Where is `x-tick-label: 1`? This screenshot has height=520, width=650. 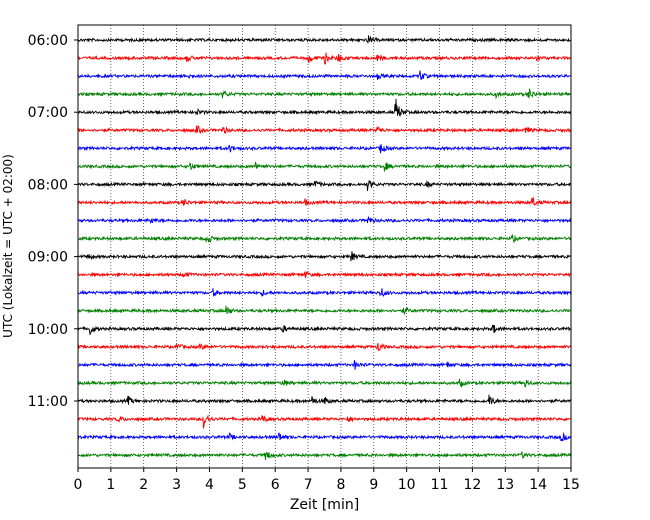 x-tick-label: 1 is located at coordinates (110, 485).